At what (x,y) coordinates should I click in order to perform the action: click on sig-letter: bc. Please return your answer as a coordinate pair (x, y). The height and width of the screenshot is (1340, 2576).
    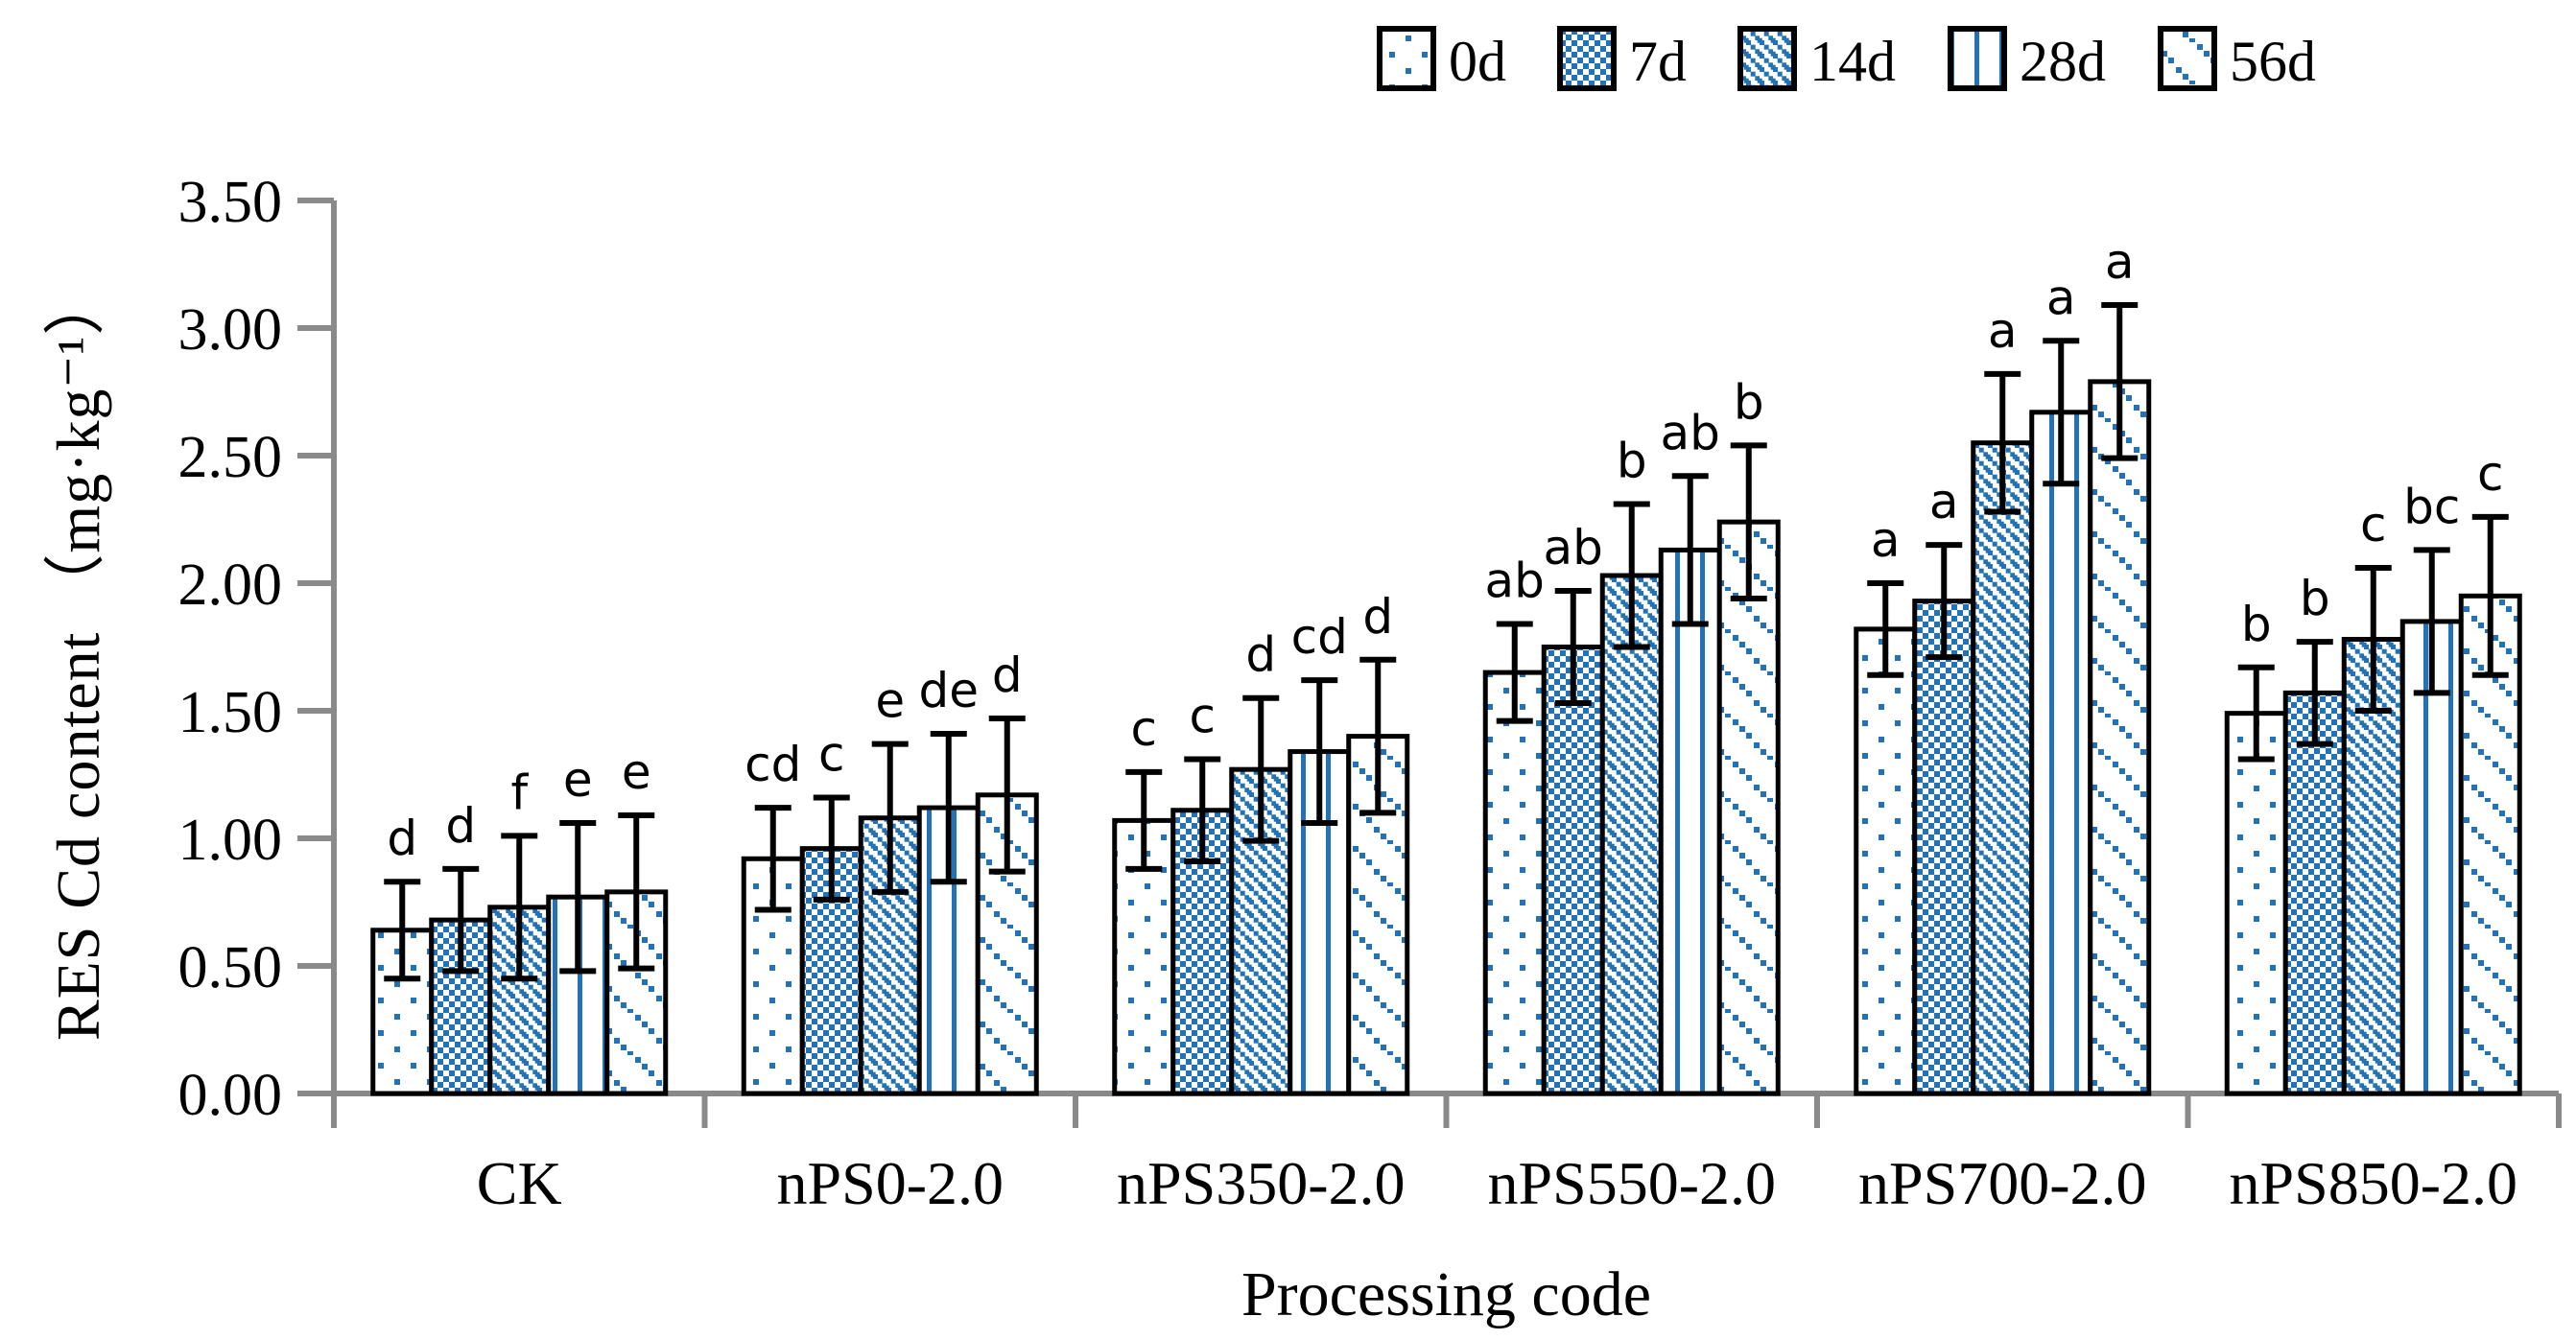
    Looking at the image, I should click on (2431, 506).